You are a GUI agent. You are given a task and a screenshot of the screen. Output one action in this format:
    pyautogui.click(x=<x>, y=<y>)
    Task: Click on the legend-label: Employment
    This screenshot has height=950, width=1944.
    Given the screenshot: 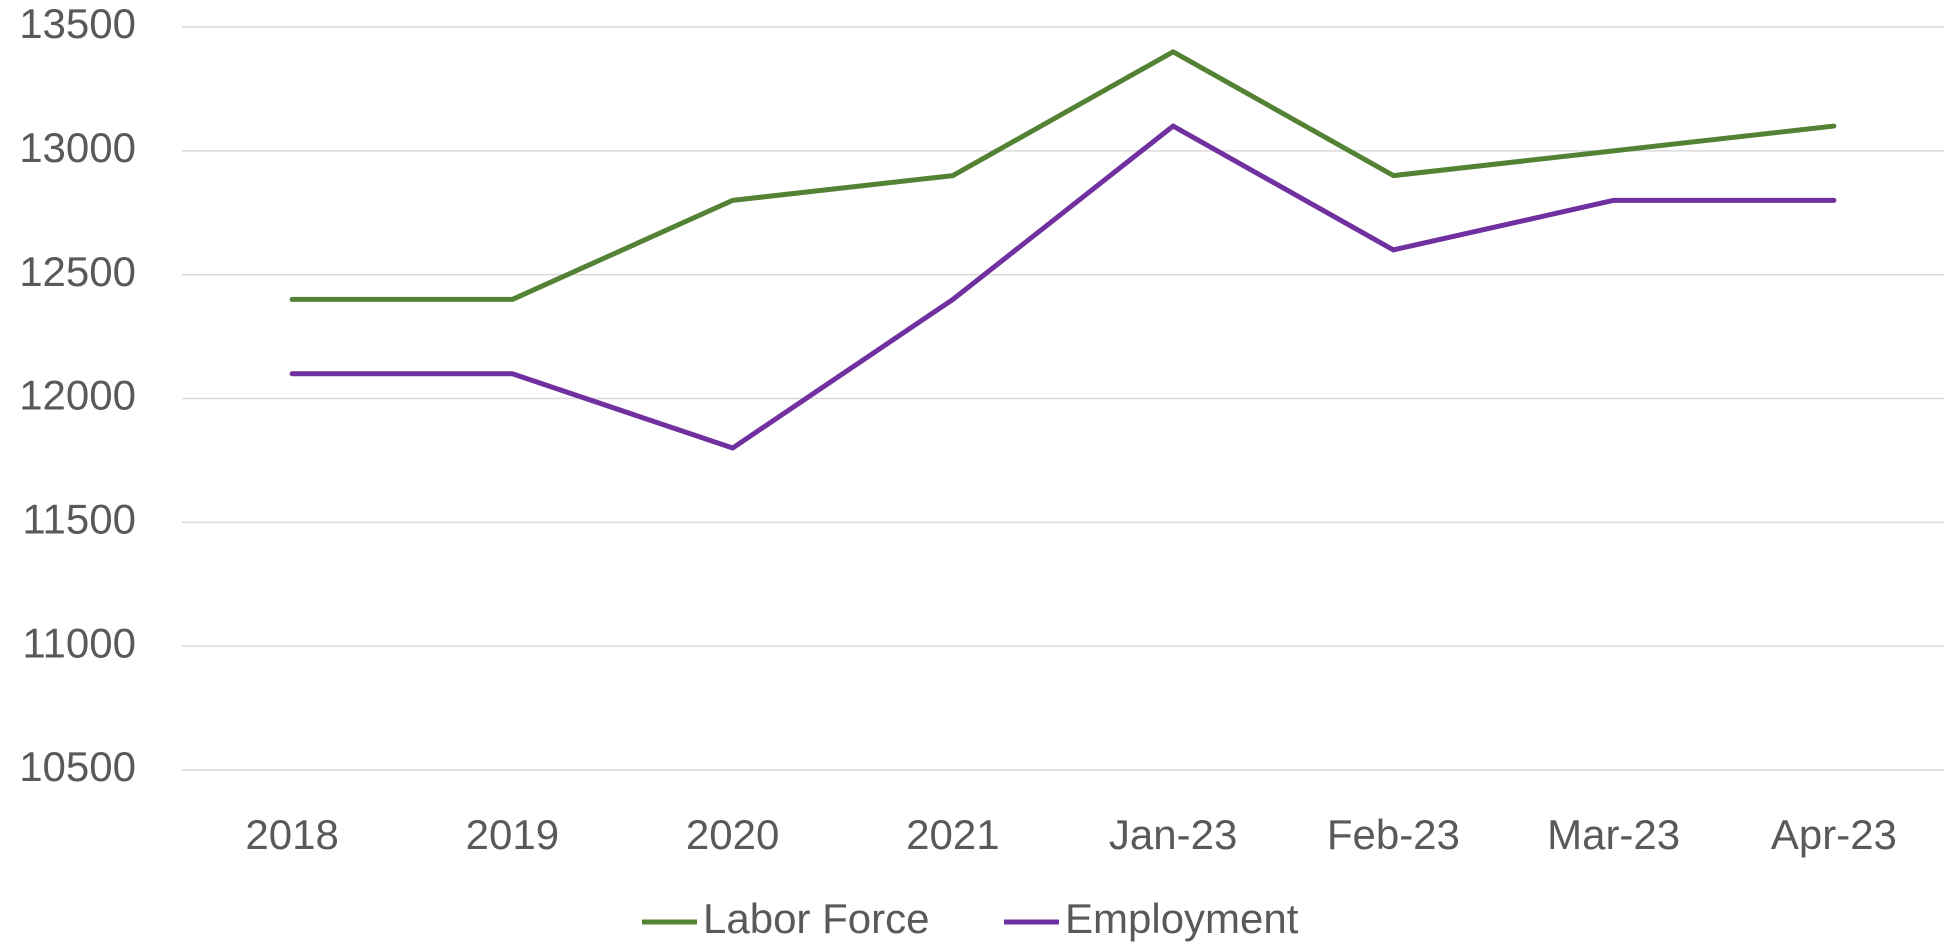 What is the action you would take?
    pyautogui.click(x=1182, y=918)
    